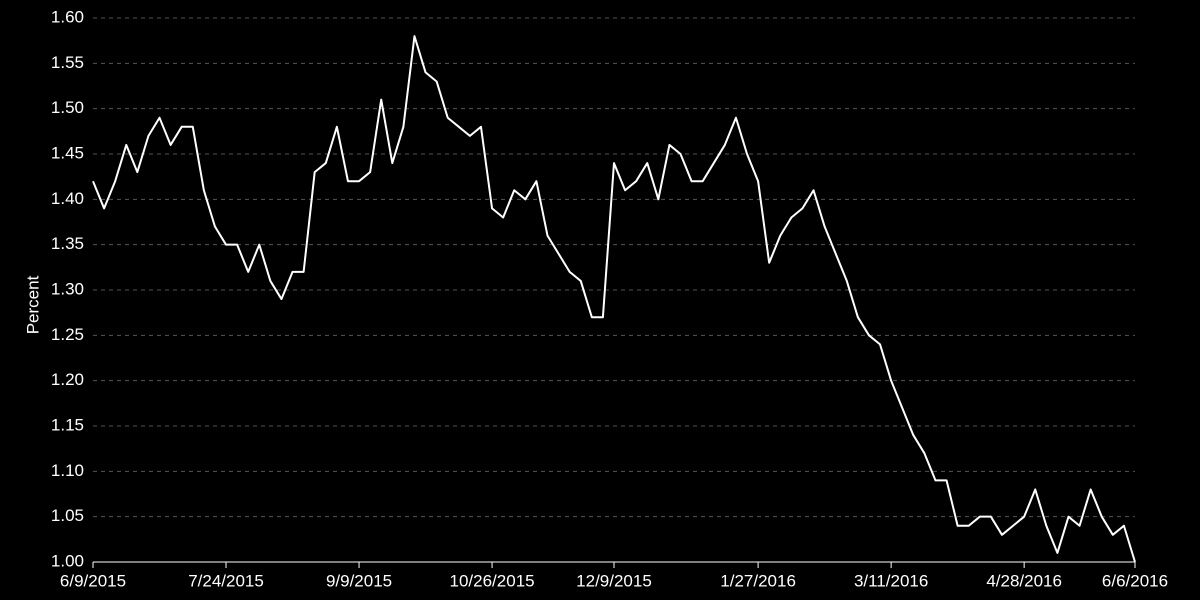 This screenshot has height=600, width=1200. Describe the element at coordinates (67, 379) in the screenshot. I see `y-tick-label: 1.20` at that location.